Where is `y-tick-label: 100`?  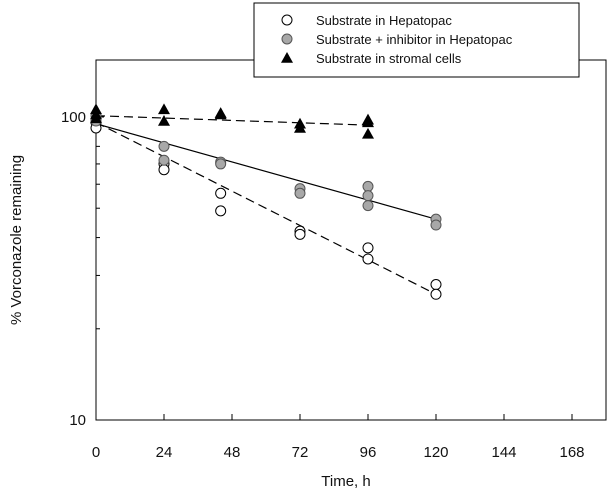 y-tick-label: 100 is located at coordinates (73, 117).